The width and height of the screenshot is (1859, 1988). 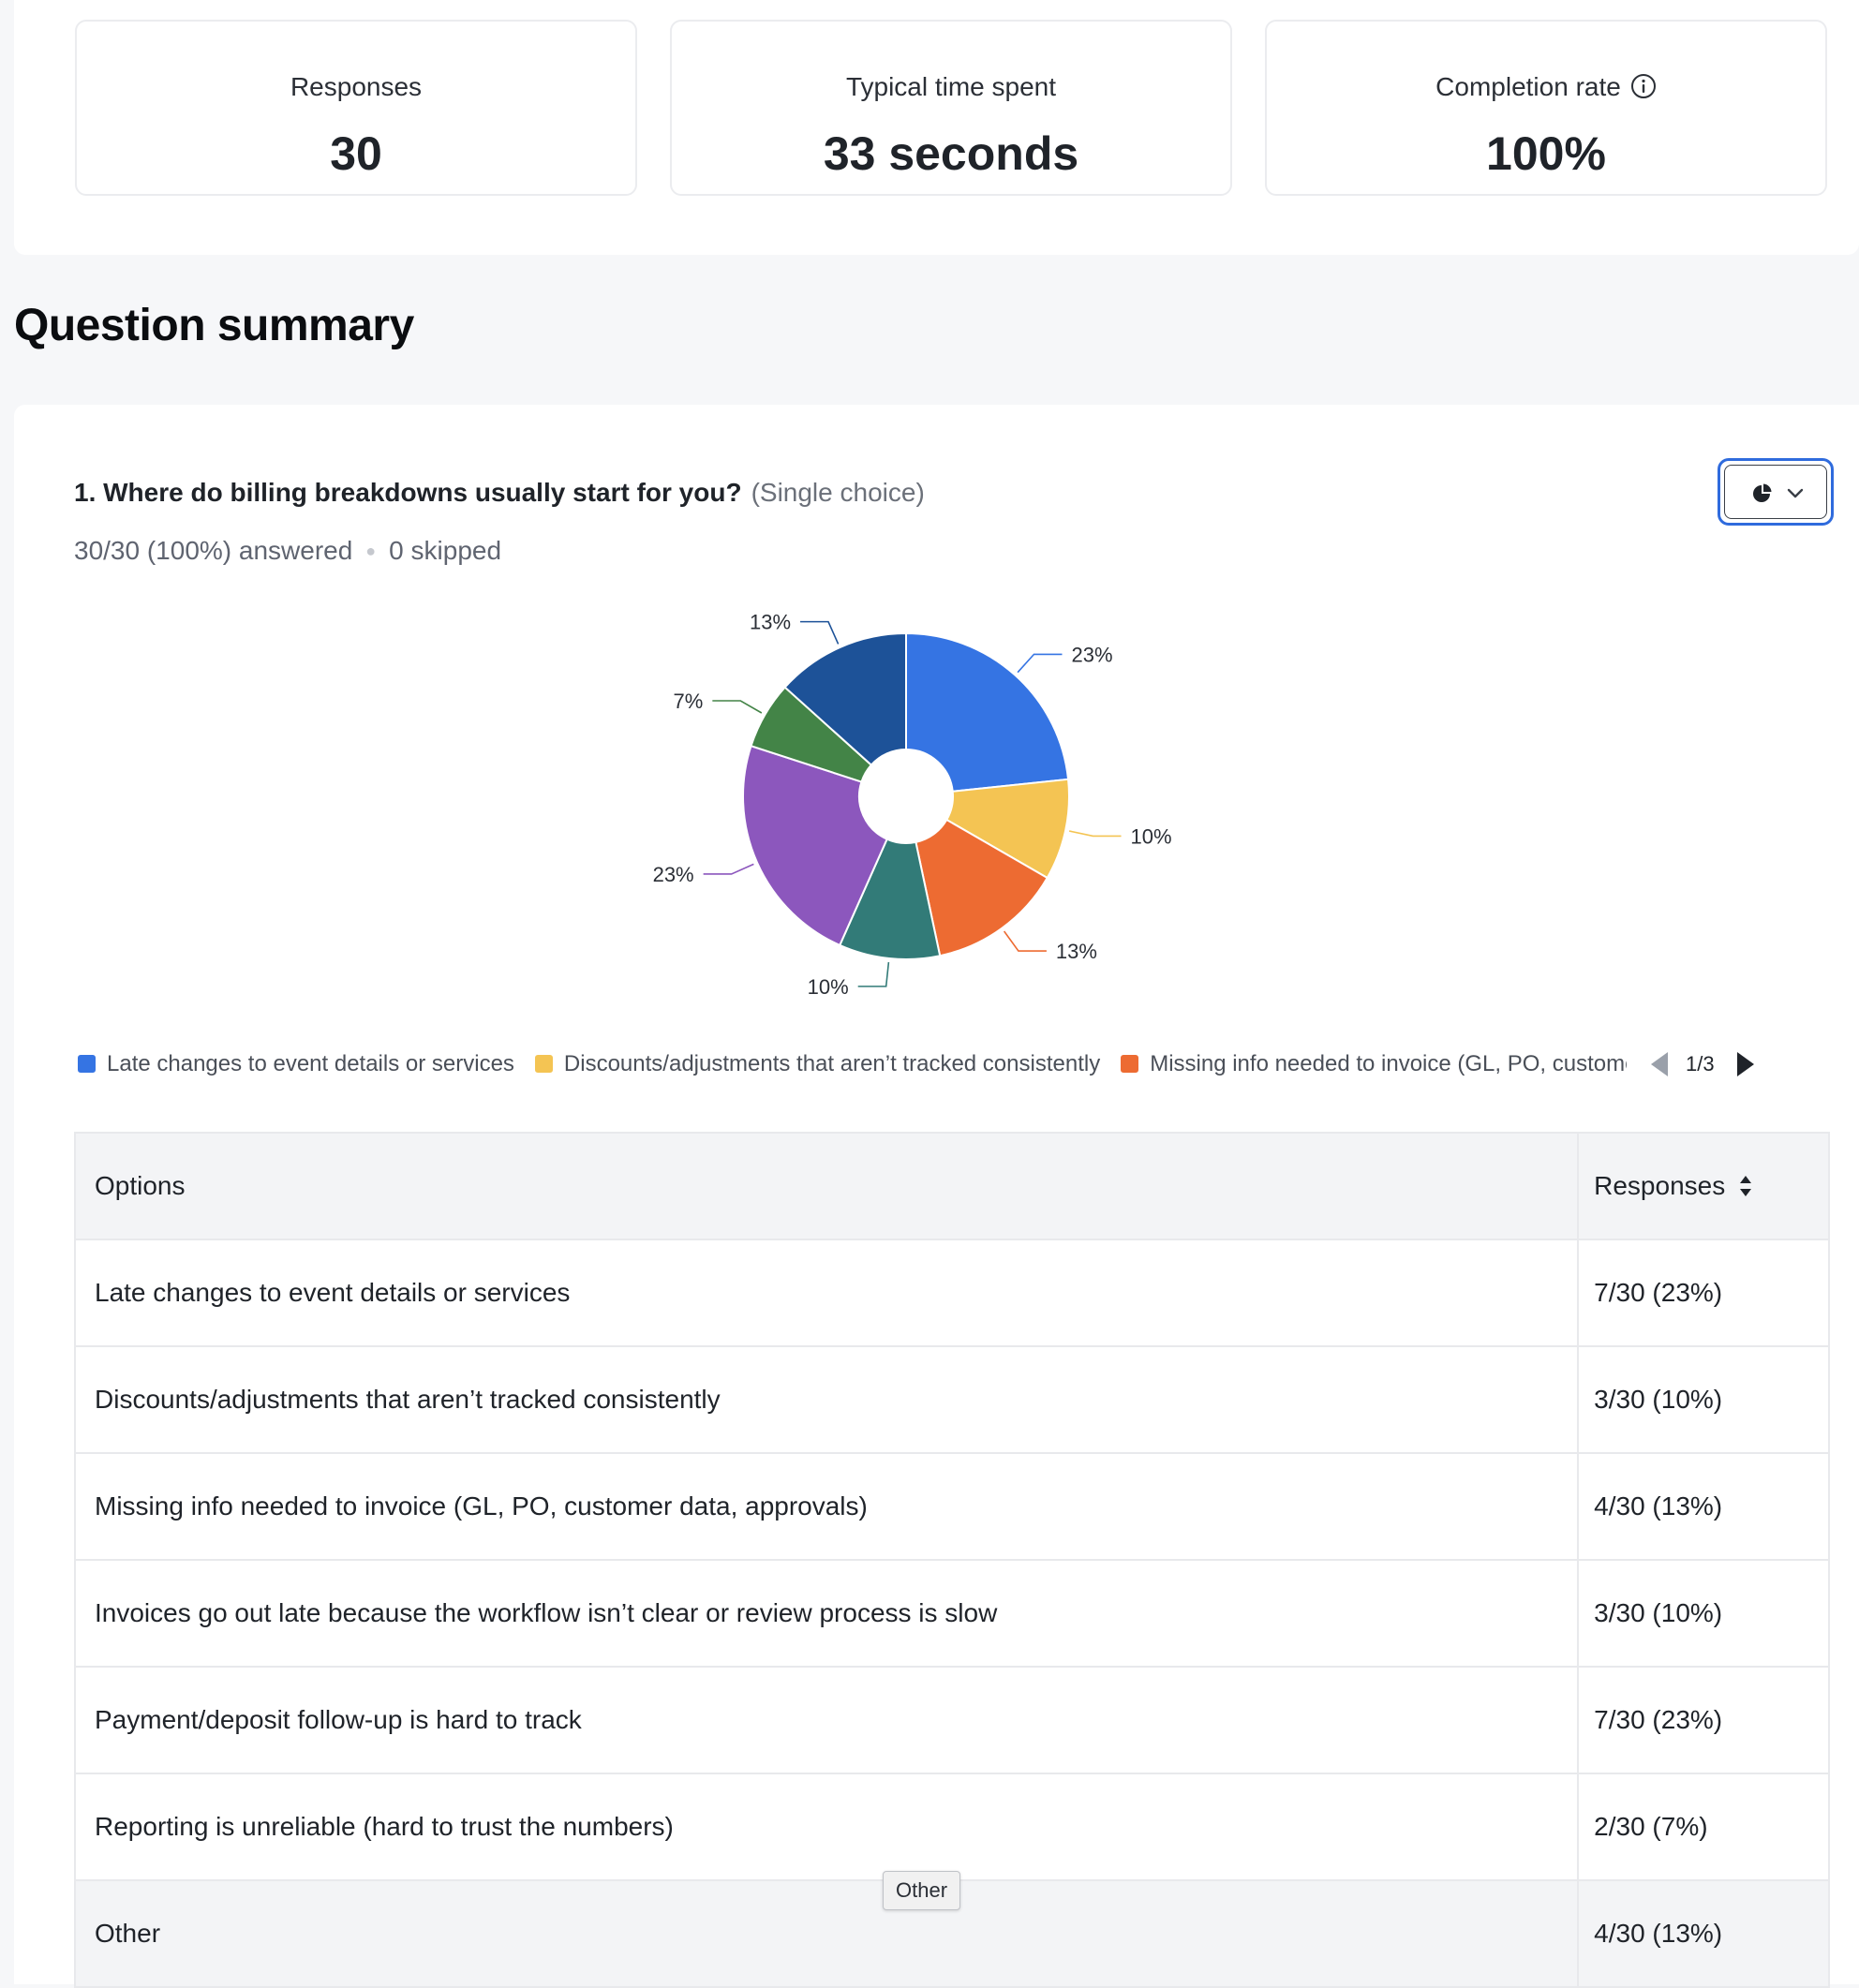 What do you see at coordinates (689, 701) in the screenshot?
I see `slice-data-label: 7%` at bounding box center [689, 701].